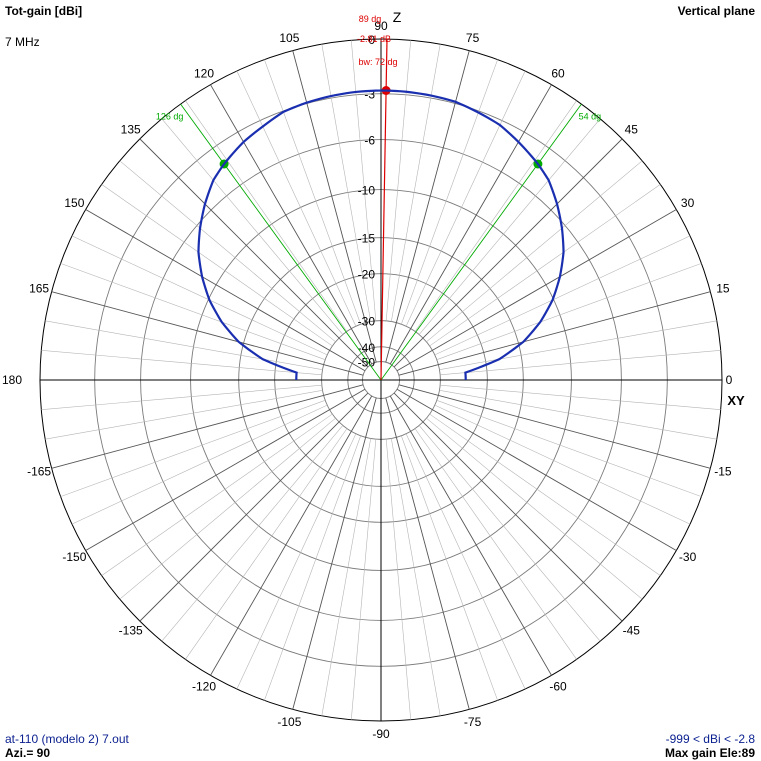 The width and height of the screenshot is (761, 761). Describe the element at coordinates (39, 472) in the screenshot. I see `angle-tick-label: -165` at that location.